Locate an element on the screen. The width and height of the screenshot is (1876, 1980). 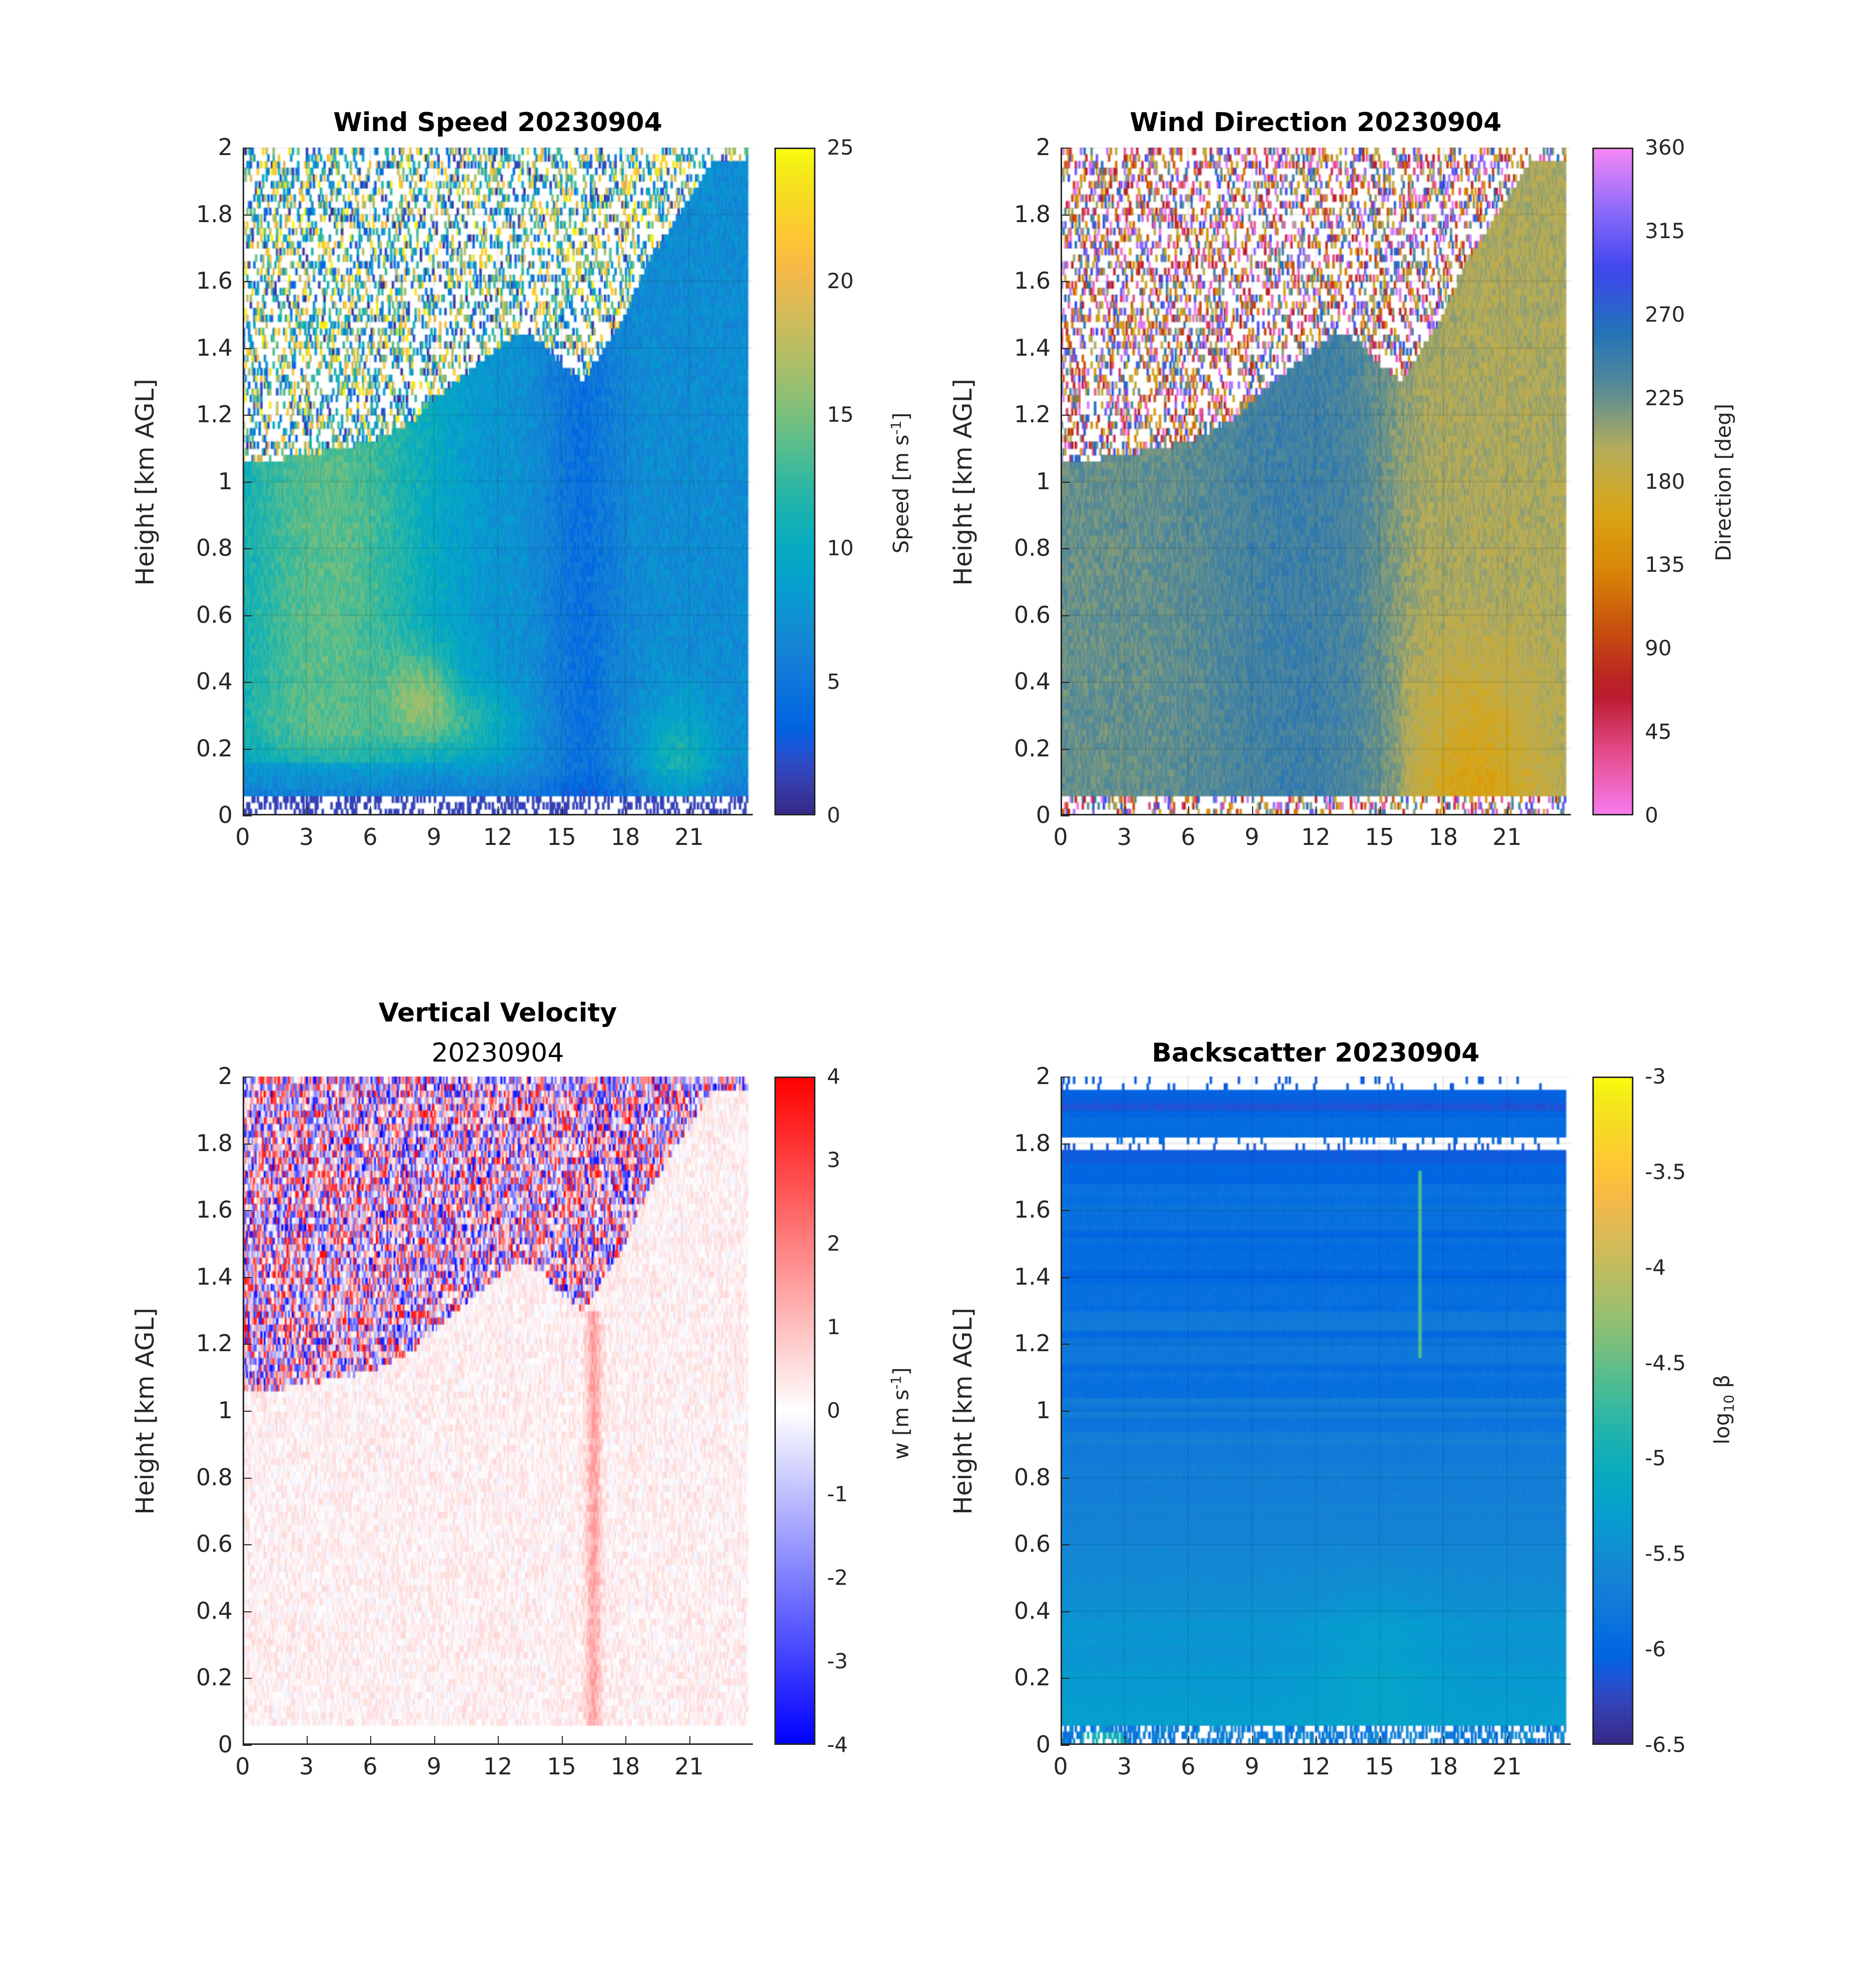
colorbar-tick-label: -4 is located at coordinates (837, 1744).